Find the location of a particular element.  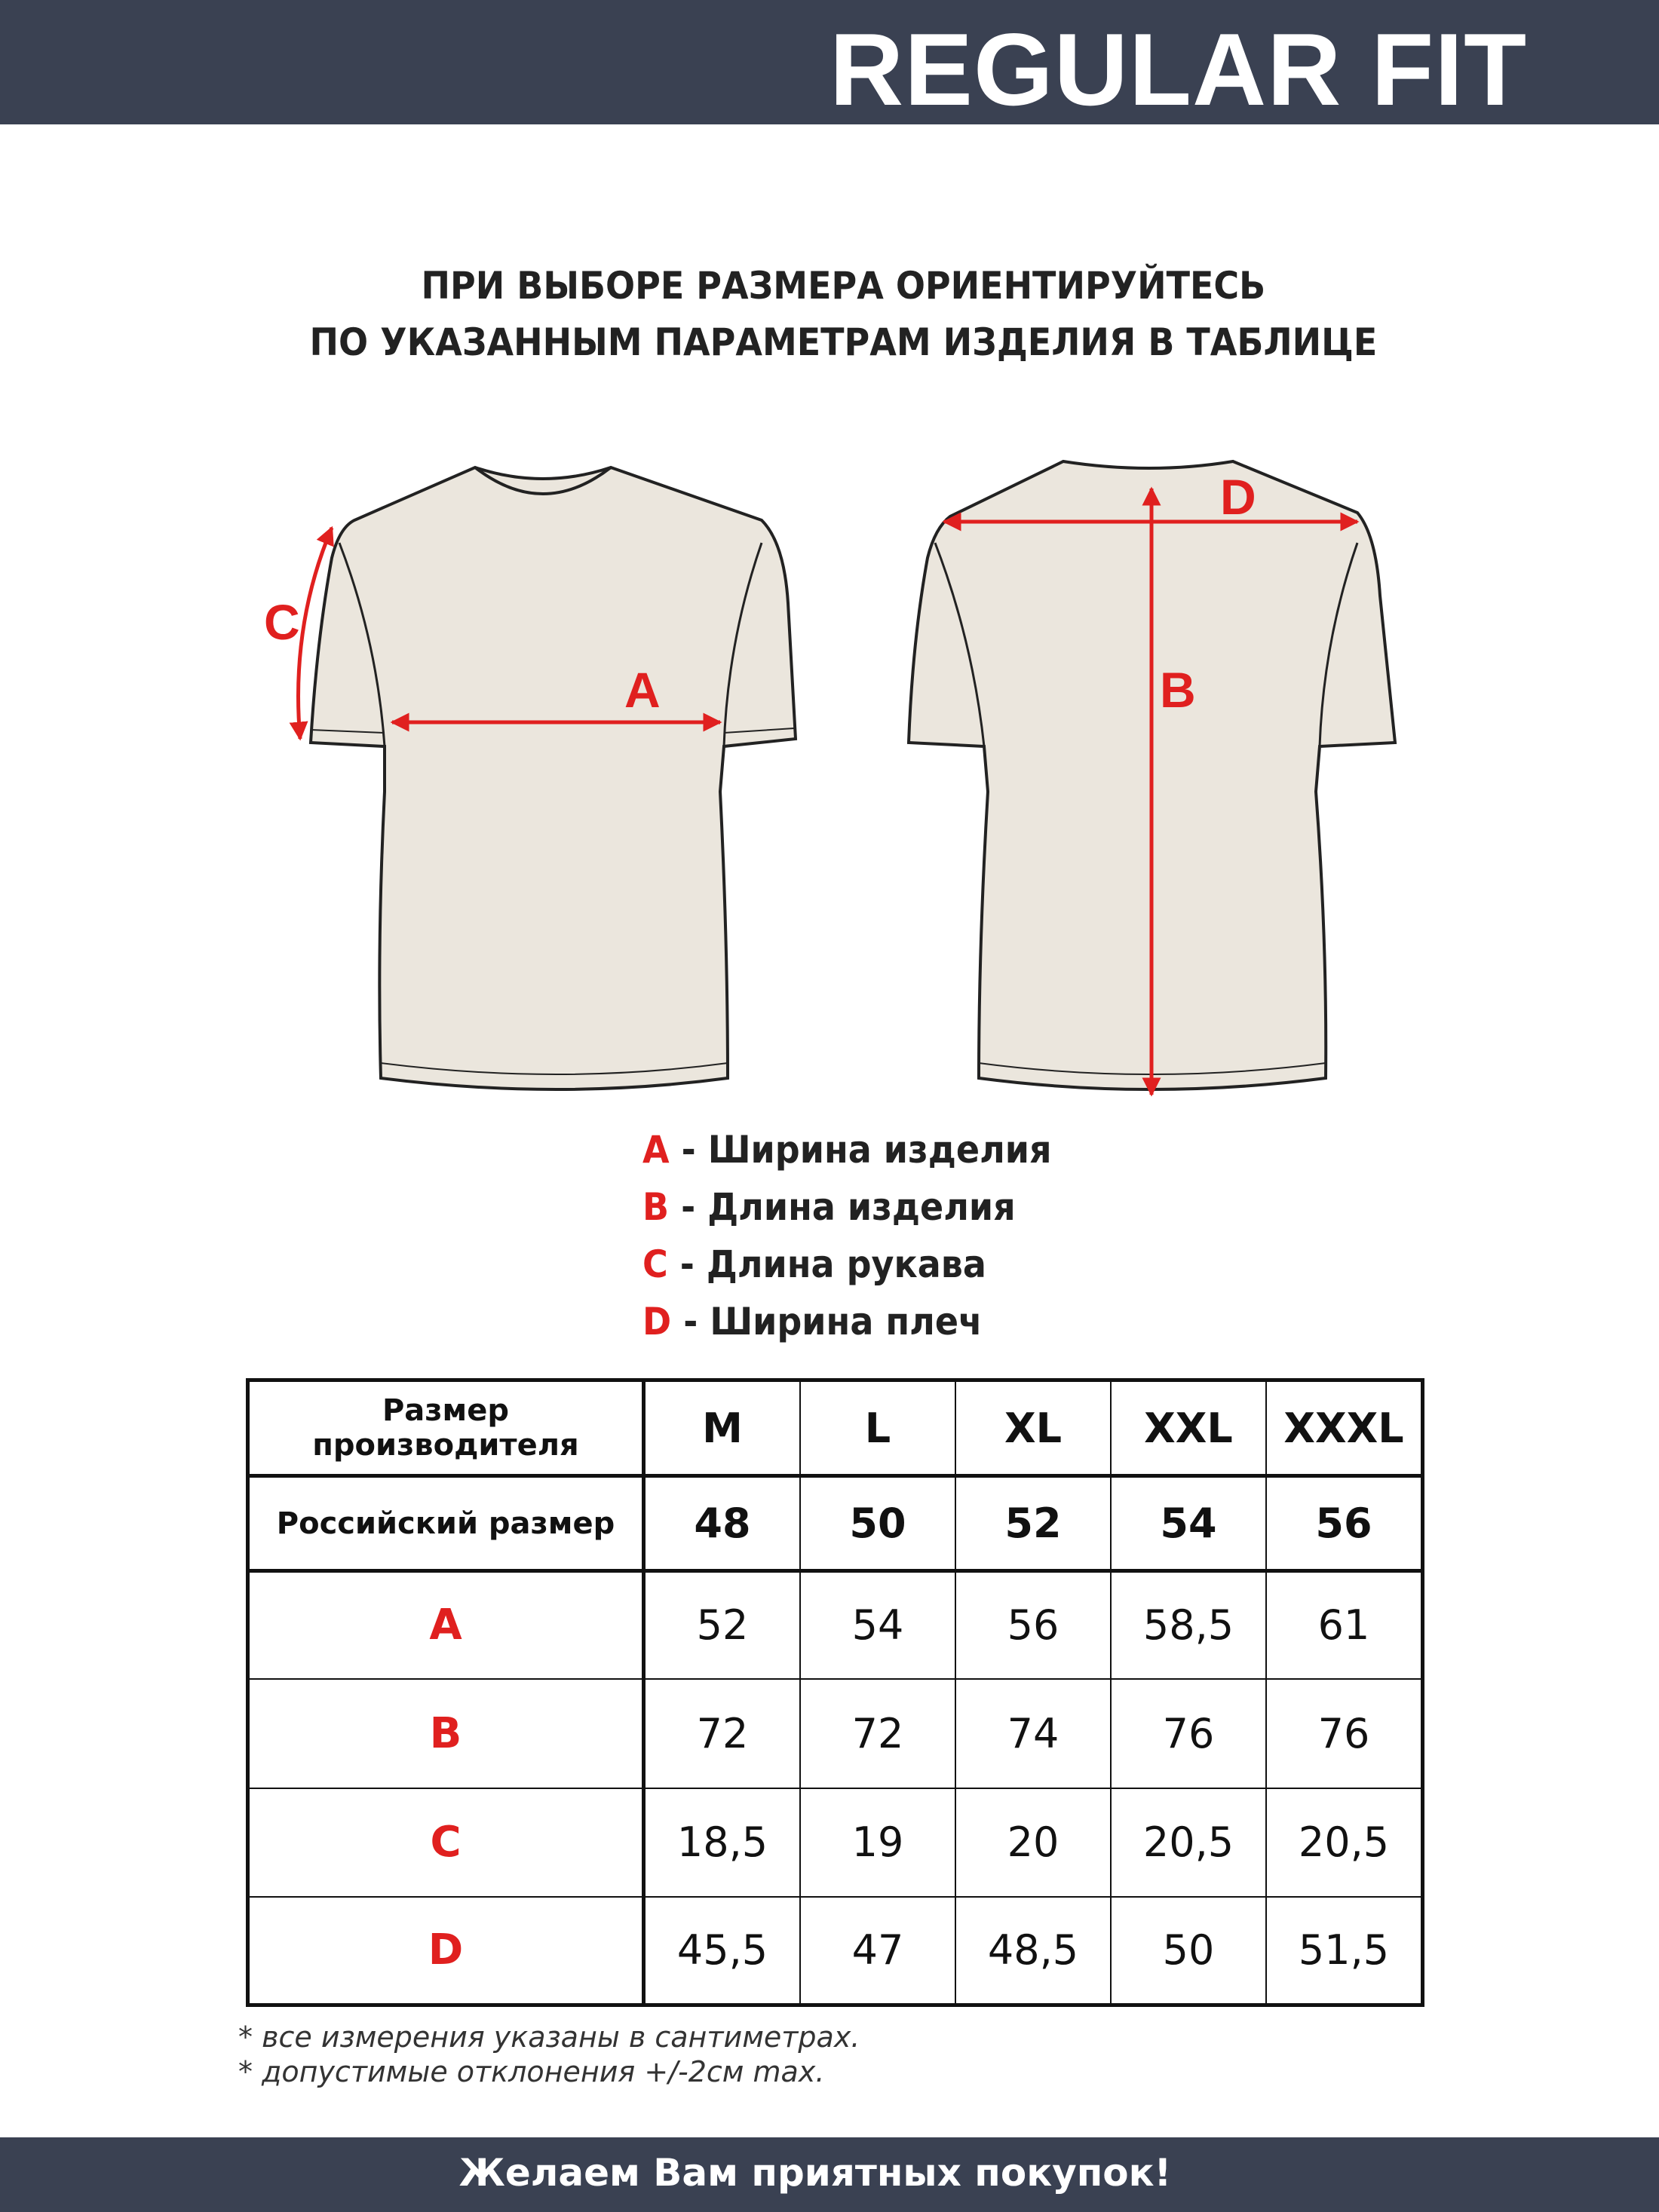

legend-item-a: A - Ширина изделия is located at coordinates (847, 1150).